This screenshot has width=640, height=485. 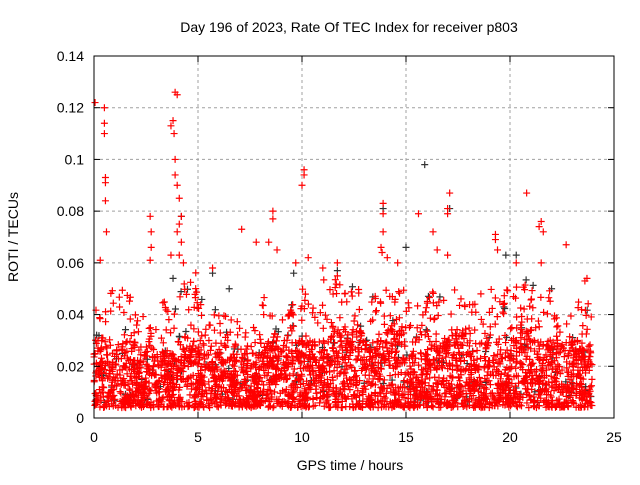 I want to click on x-tick-label: 20, so click(x=510, y=437).